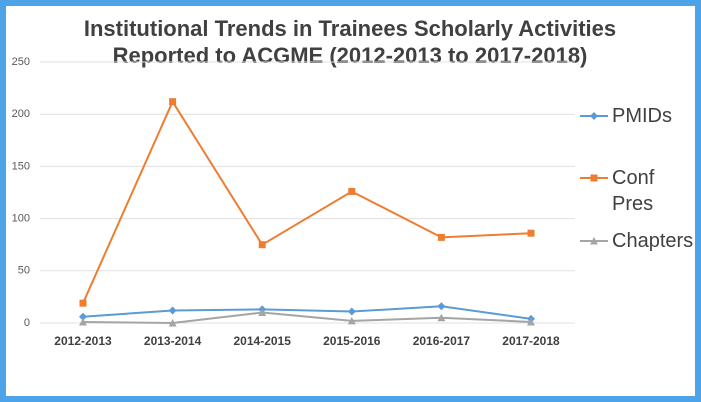 The height and width of the screenshot is (402, 701). What do you see at coordinates (531, 341) in the screenshot?
I see `x-tick-label: 2017-2018` at bounding box center [531, 341].